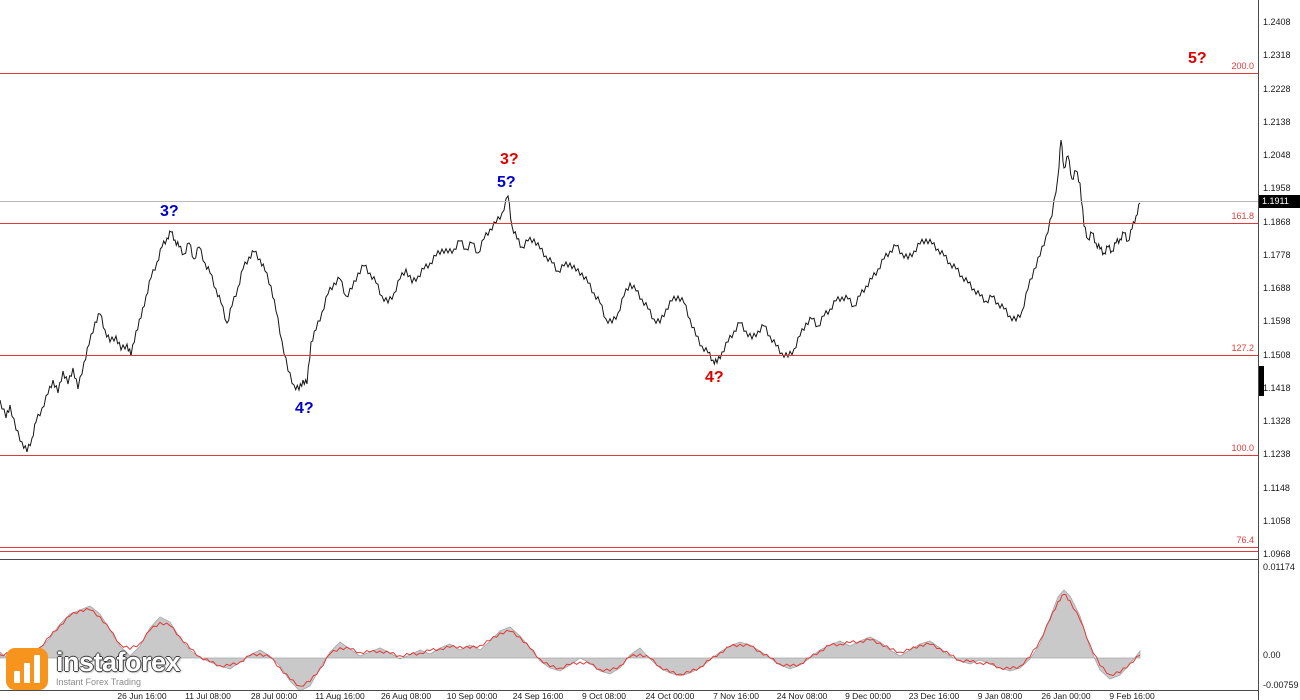 The height and width of the screenshot is (700, 1300). I want to click on price-axis-tick: 1.1328, so click(1277, 421).